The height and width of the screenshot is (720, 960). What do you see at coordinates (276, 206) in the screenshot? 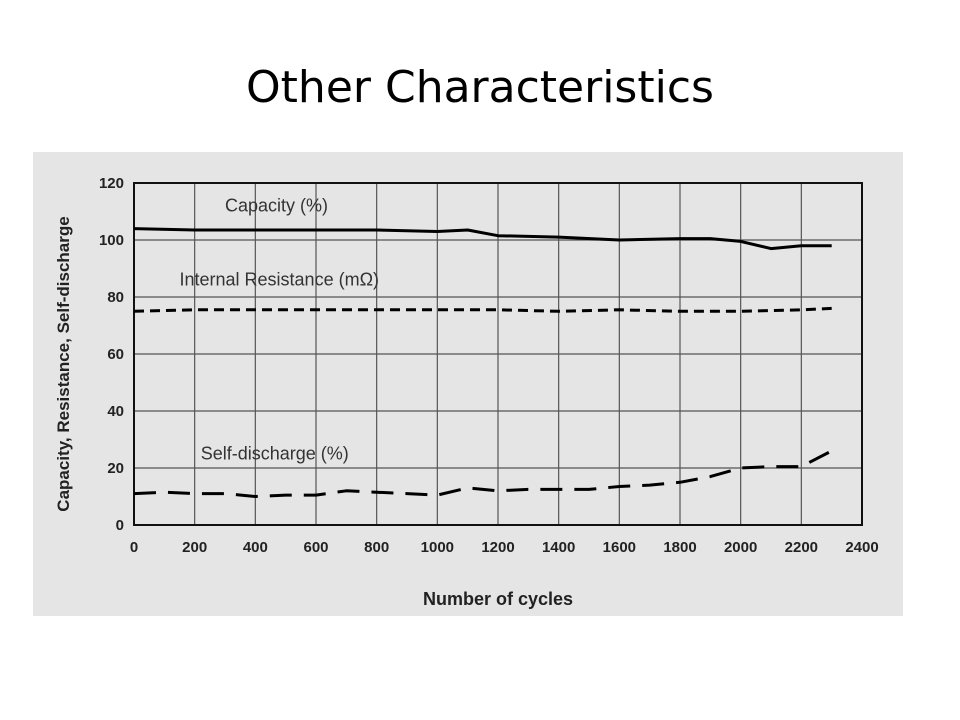
I see `series-label-0: Capacity (%)` at bounding box center [276, 206].